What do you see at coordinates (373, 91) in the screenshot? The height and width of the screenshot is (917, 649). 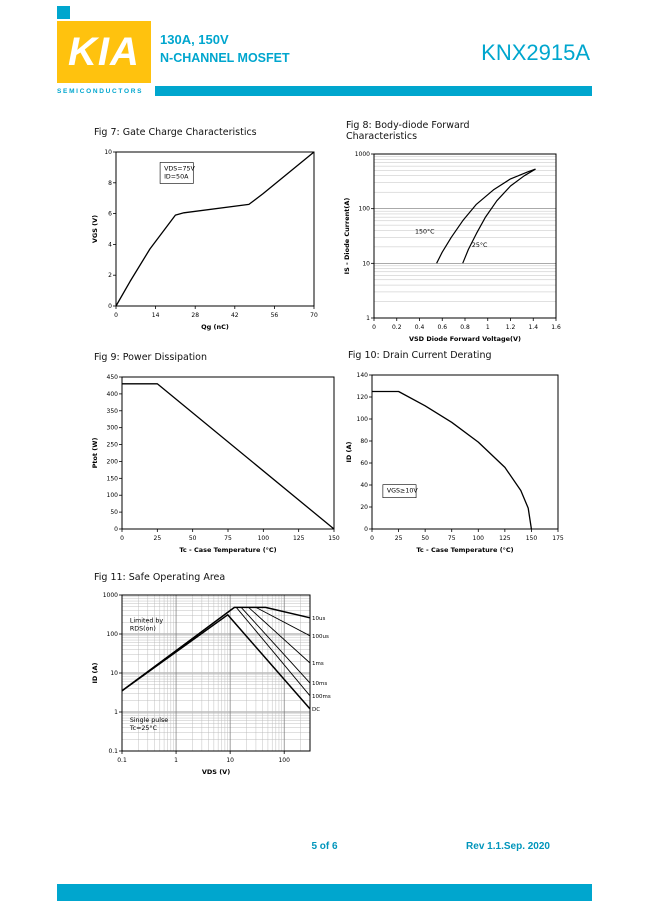 I see `header-divider-bar` at bounding box center [373, 91].